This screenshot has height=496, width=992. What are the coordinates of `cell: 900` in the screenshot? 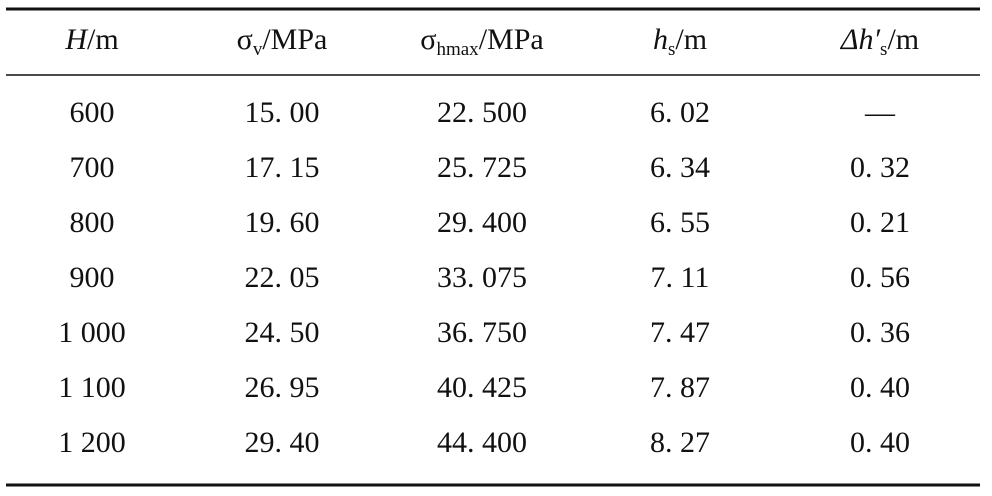 It's located at (92, 277).